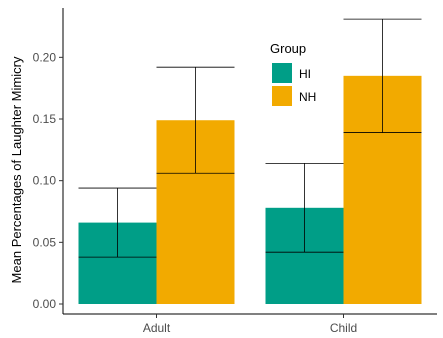 This screenshot has width=443, height=338. I want to click on y-tick-label: 0.20, so click(45, 57).